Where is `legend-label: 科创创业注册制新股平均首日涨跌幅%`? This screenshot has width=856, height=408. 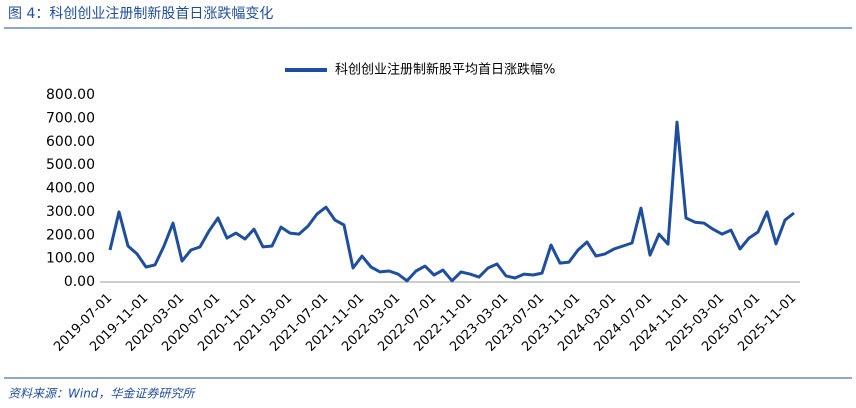 legend-label: 科创创业注册制新股平均首日涨跌幅% is located at coordinates (445, 70).